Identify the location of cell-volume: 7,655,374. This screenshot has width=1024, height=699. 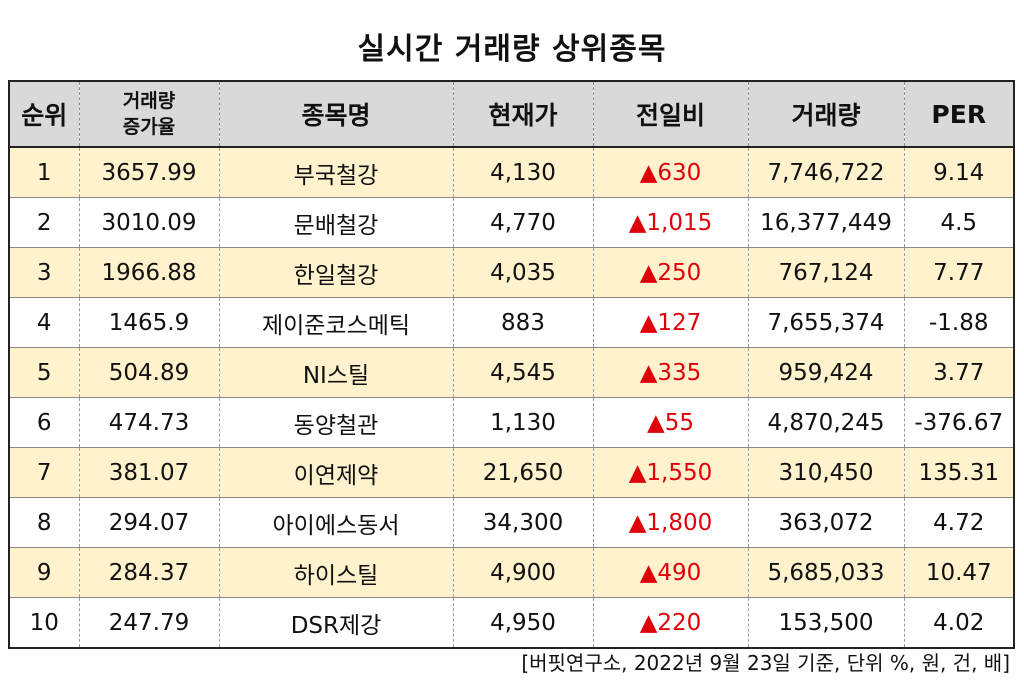
(825, 322).